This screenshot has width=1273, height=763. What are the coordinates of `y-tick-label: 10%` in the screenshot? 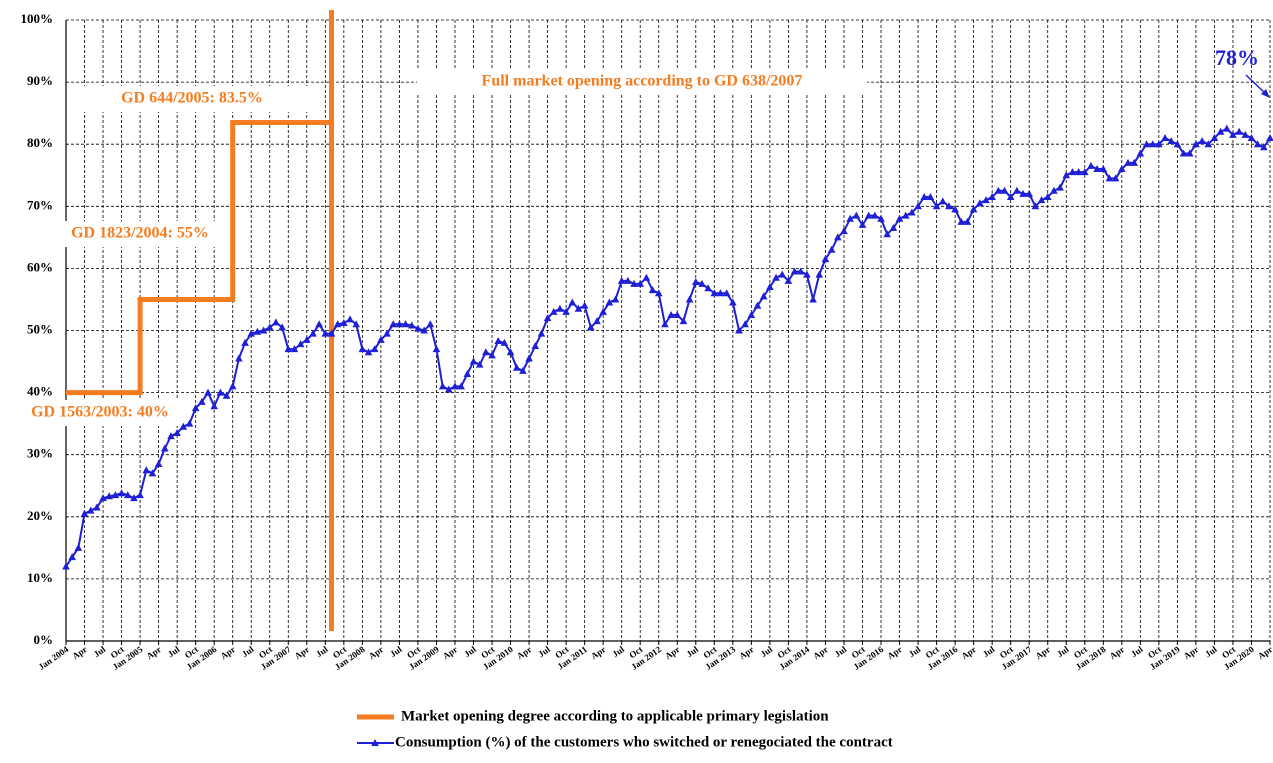 It's located at (40, 577).